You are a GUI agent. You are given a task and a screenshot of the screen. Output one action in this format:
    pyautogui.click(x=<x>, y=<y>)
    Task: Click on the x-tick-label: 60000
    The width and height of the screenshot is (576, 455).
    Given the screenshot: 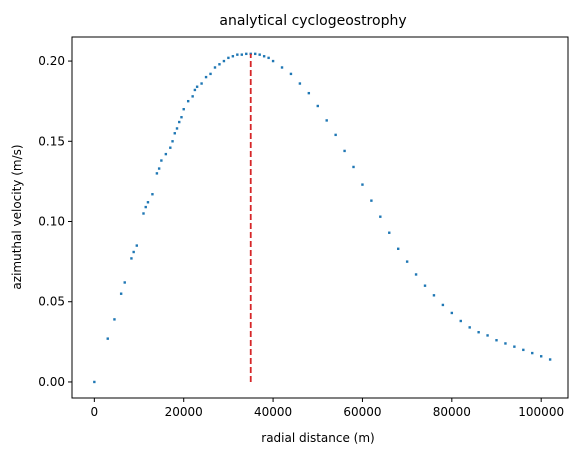 What is the action you would take?
    pyautogui.click(x=362, y=412)
    